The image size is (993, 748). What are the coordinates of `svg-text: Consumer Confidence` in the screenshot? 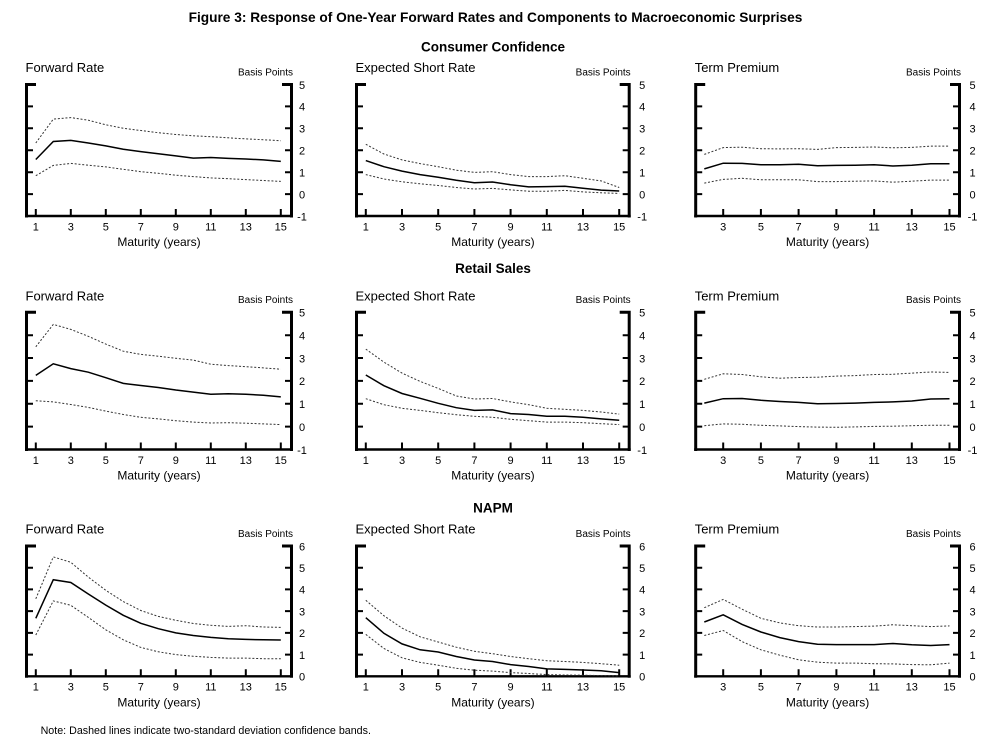 It's located at (493, 47).